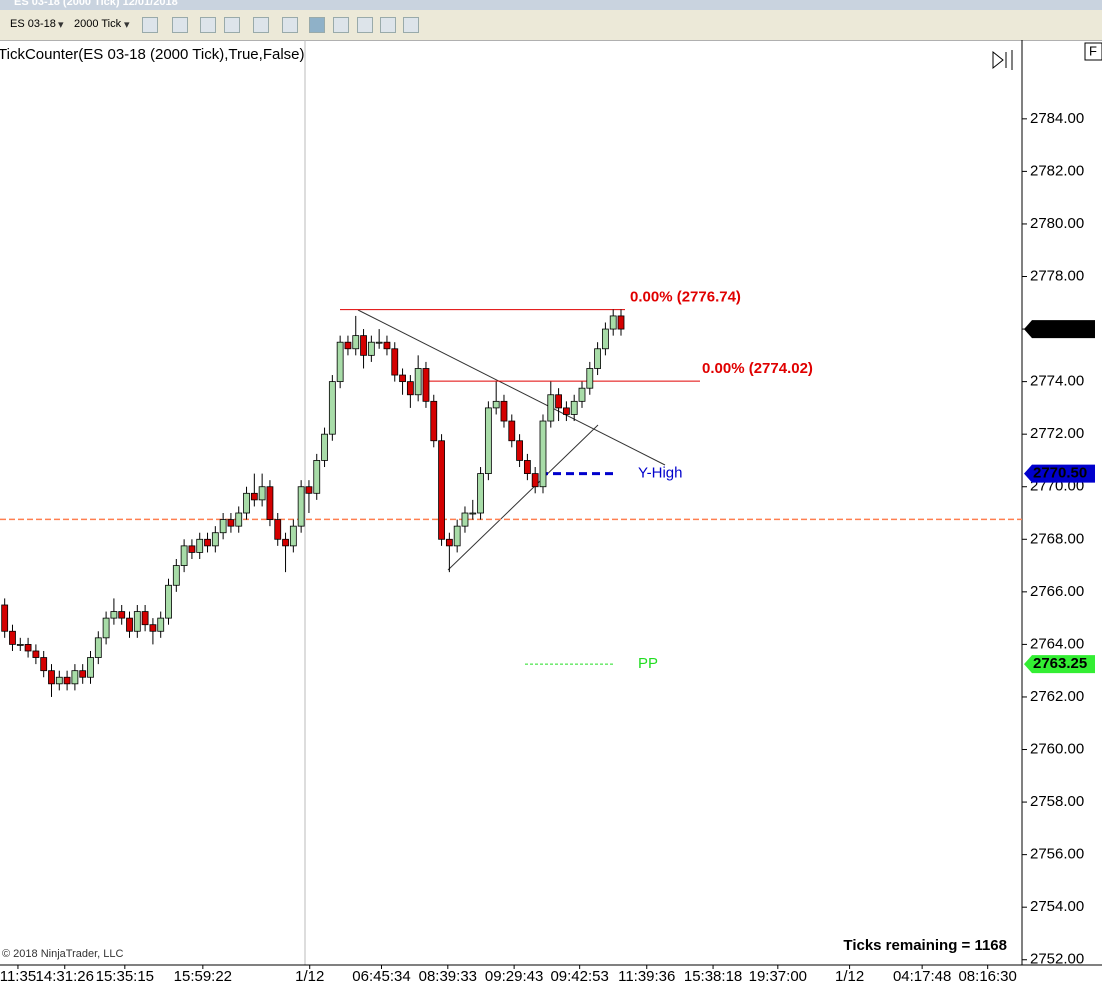 This screenshot has width=1102, height=998. Describe the element at coordinates (62, 954) in the screenshot. I see `copyright: © 2018 NinjaTrader, LLC` at that location.